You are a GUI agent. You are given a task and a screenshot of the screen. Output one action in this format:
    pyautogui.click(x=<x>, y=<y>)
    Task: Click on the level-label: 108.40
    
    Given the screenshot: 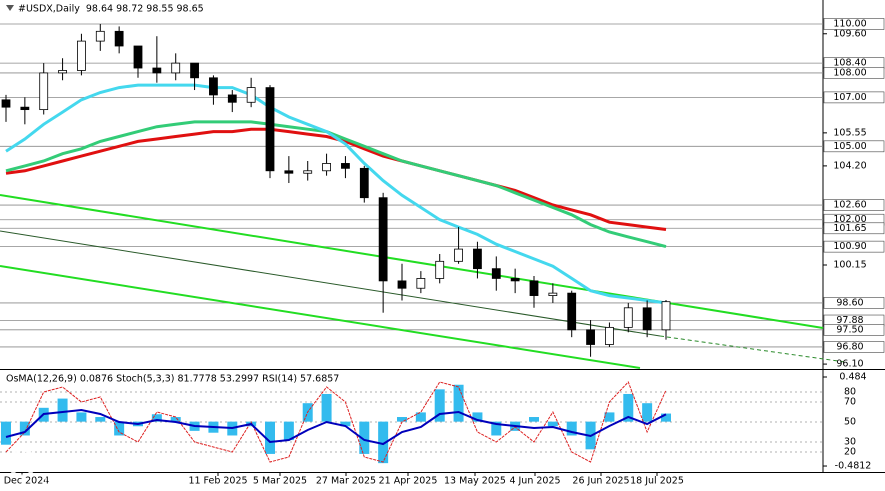 What is the action you would take?
    pyautogui.click(x=849, y=63)
    